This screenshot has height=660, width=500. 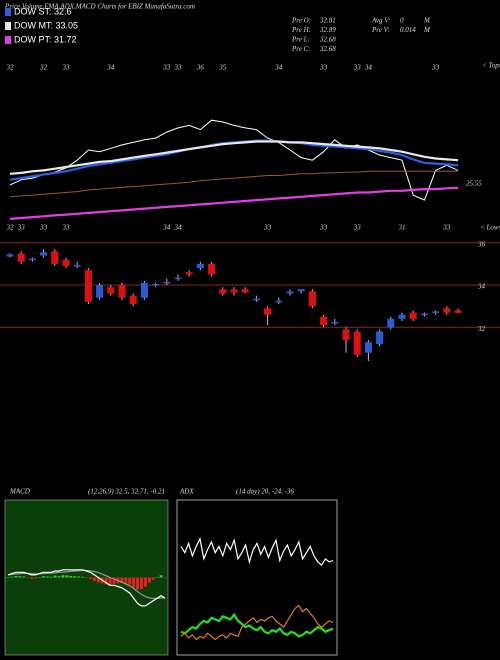 What do you see at coordinates (301, 30) in the screenshot?
I see `stat-label: Pre H:` at bounding box center [301, 30].